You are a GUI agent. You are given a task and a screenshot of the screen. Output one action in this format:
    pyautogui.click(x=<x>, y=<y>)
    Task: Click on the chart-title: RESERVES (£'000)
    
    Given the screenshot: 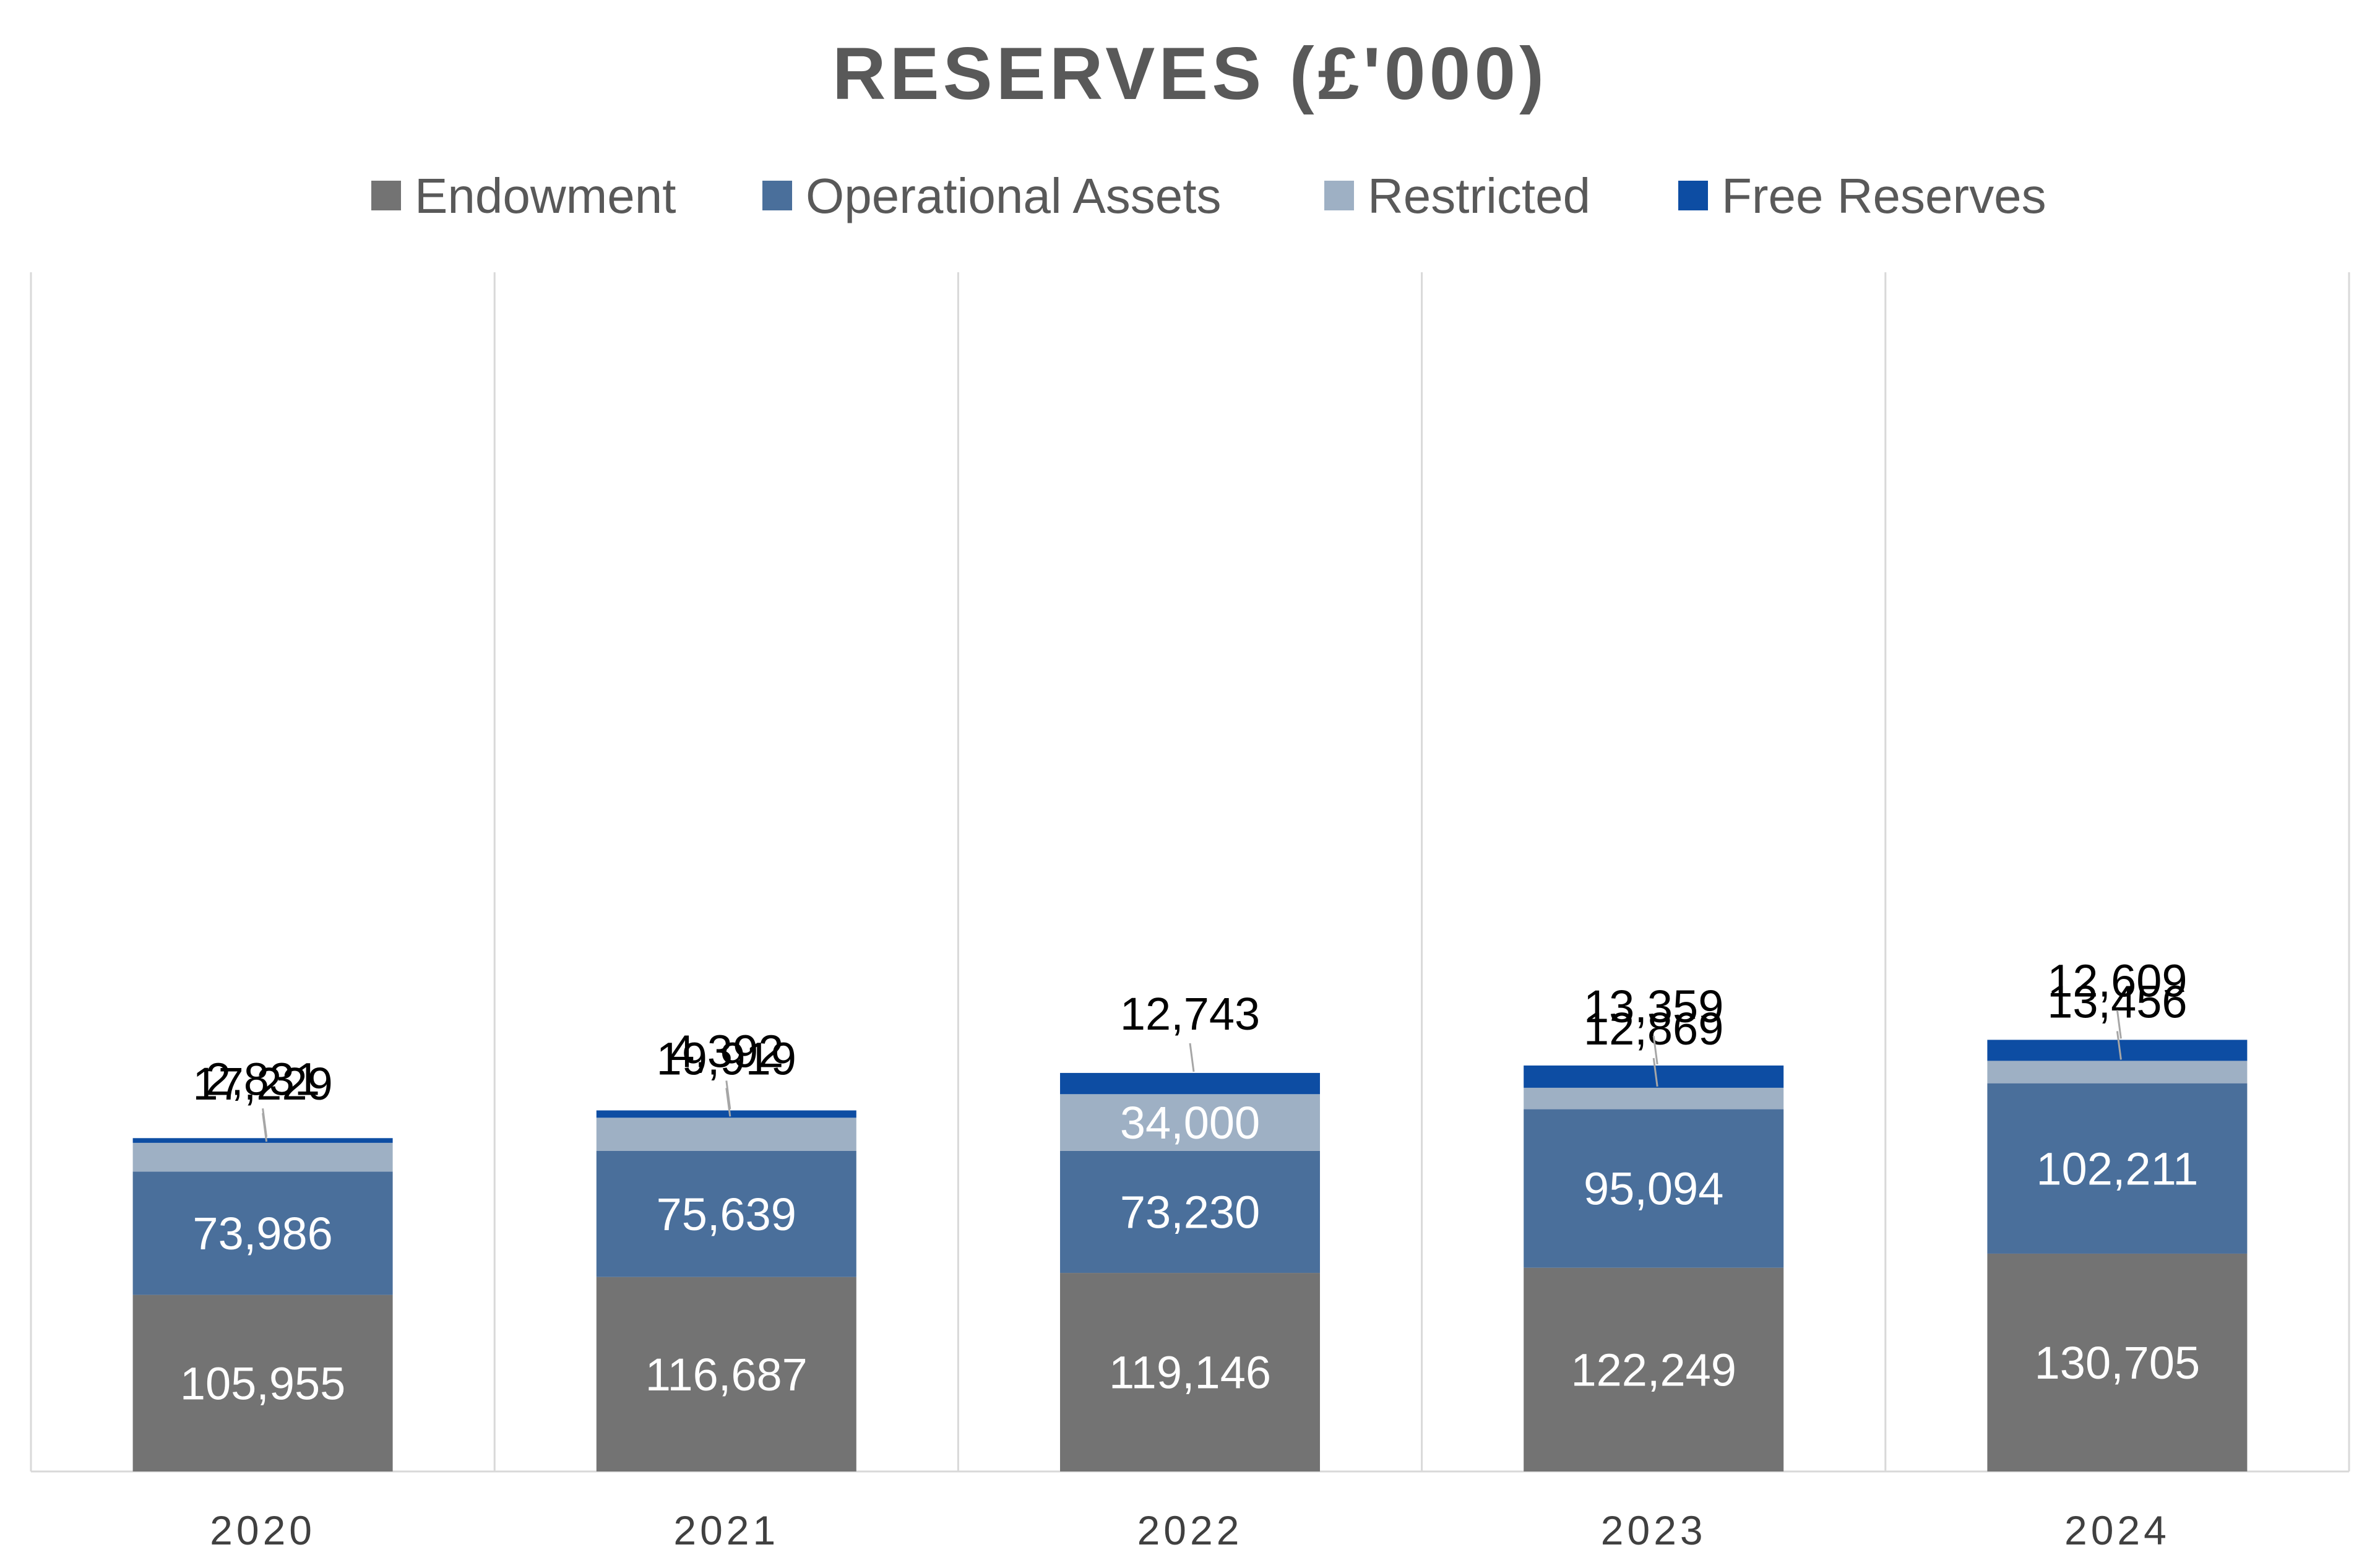 What is the action you would take?
    pyautogui.click(x=1190, y=73)
    